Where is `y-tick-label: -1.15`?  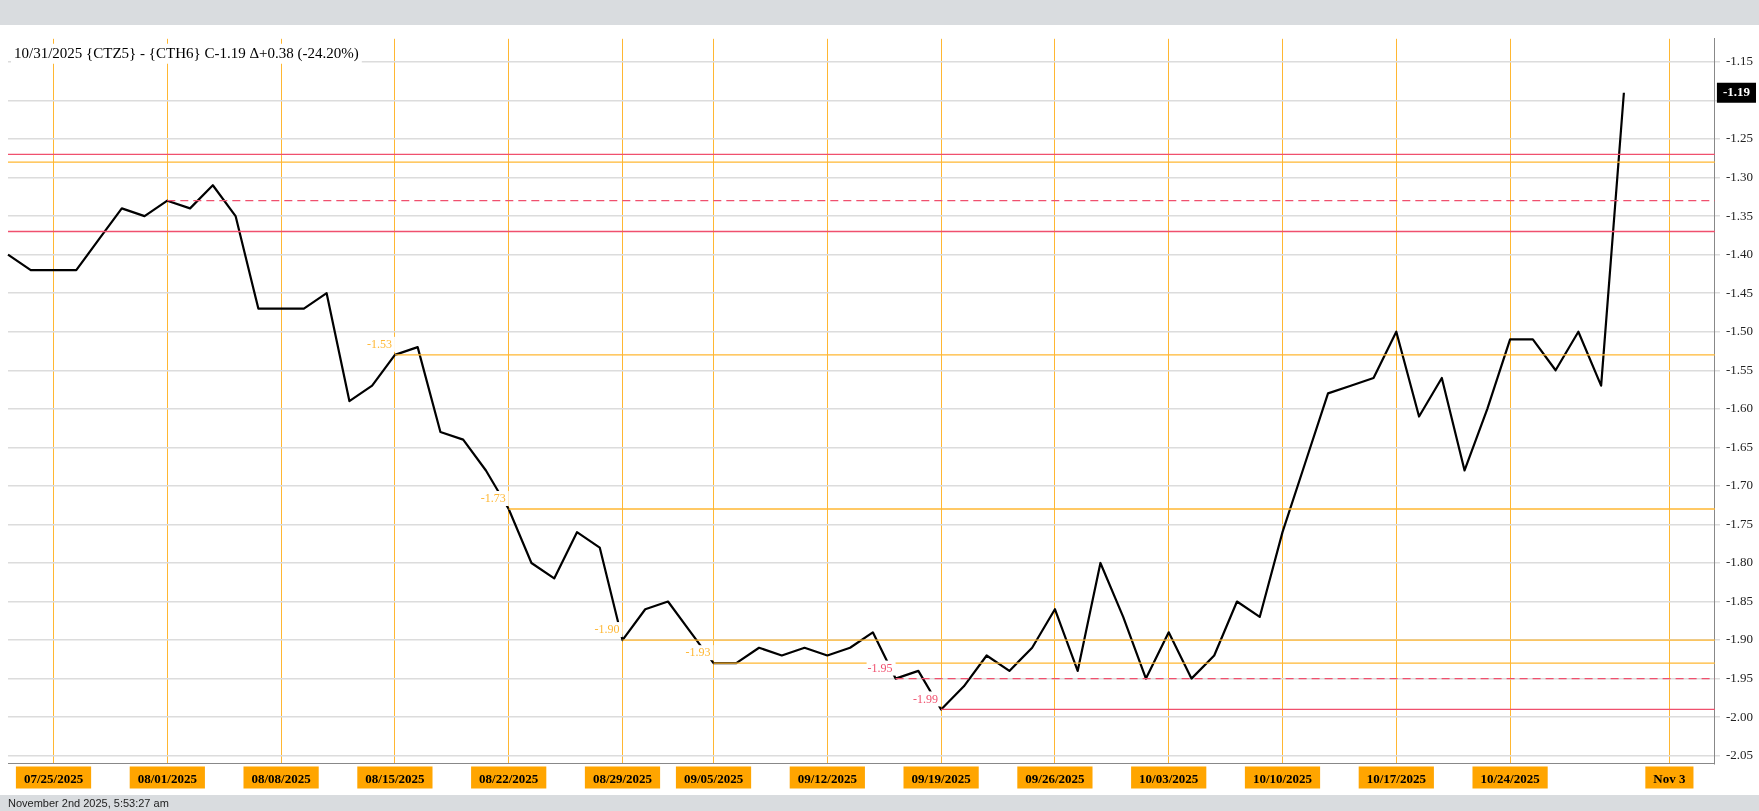 y-tick-label: -1.15 is located at coordinates (1739, 61).